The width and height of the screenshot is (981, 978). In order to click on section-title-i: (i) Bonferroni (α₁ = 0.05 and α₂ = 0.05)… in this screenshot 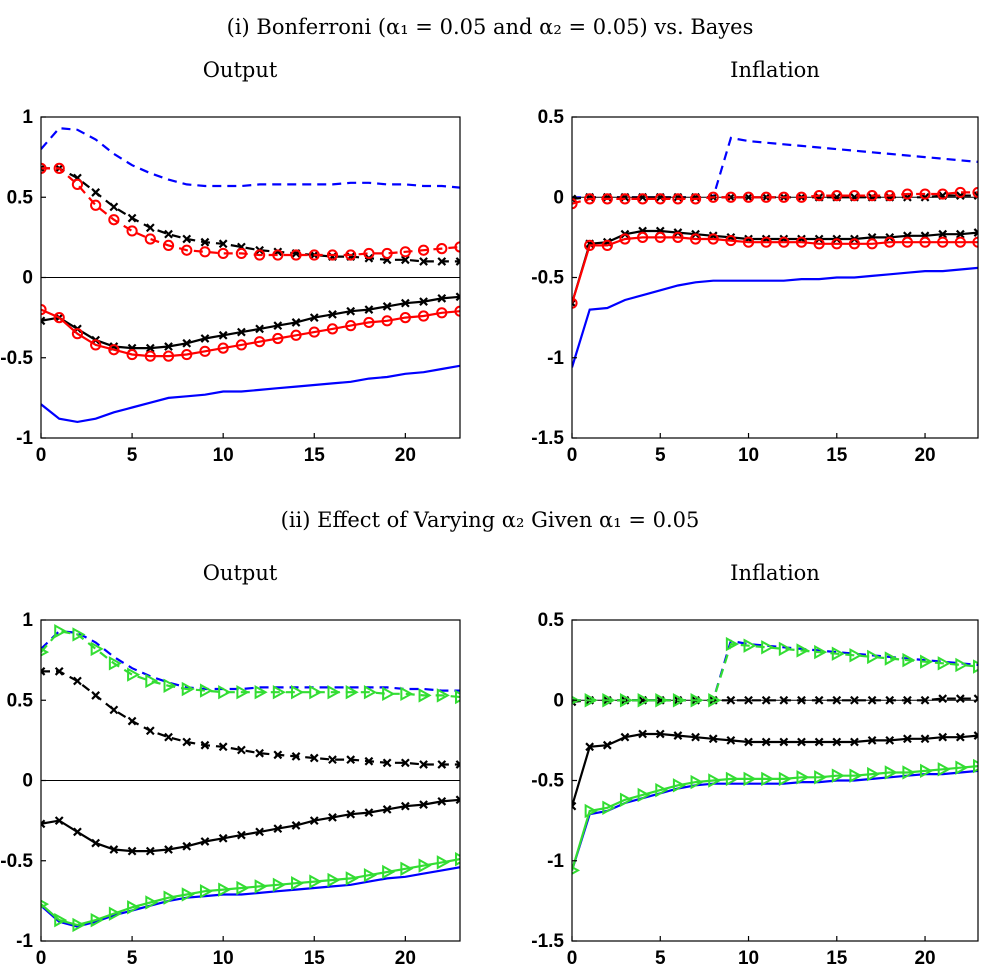, I will do `click(490, 27)`.